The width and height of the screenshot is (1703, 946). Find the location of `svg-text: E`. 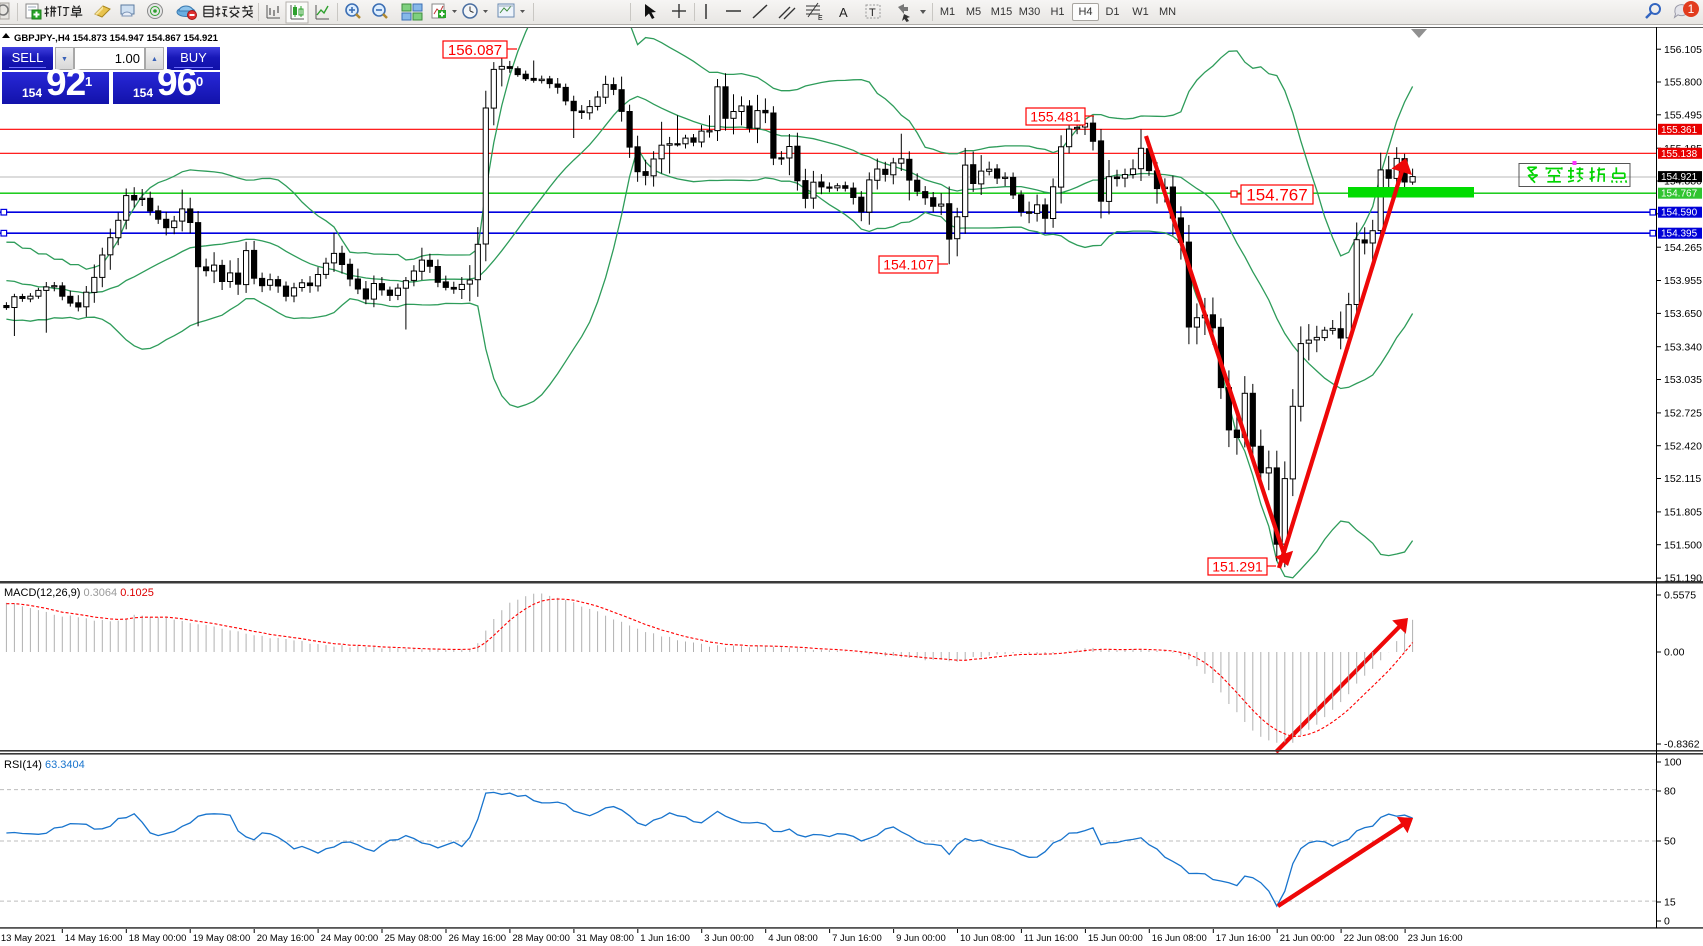

svg-text: E is located at coordinates (820, 18).